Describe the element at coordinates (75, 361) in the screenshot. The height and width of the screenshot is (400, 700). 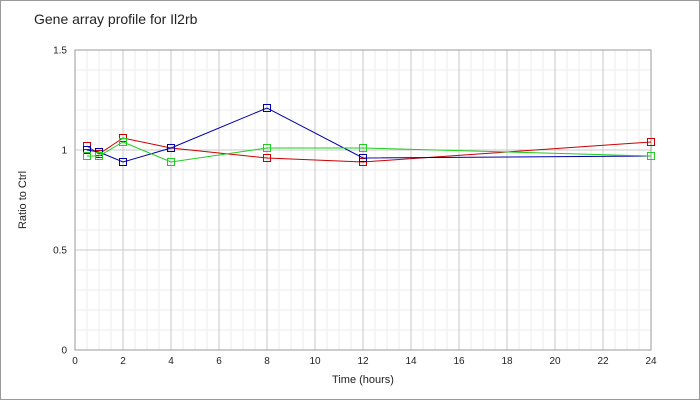
I see `x-tick-label: 0` at that location.